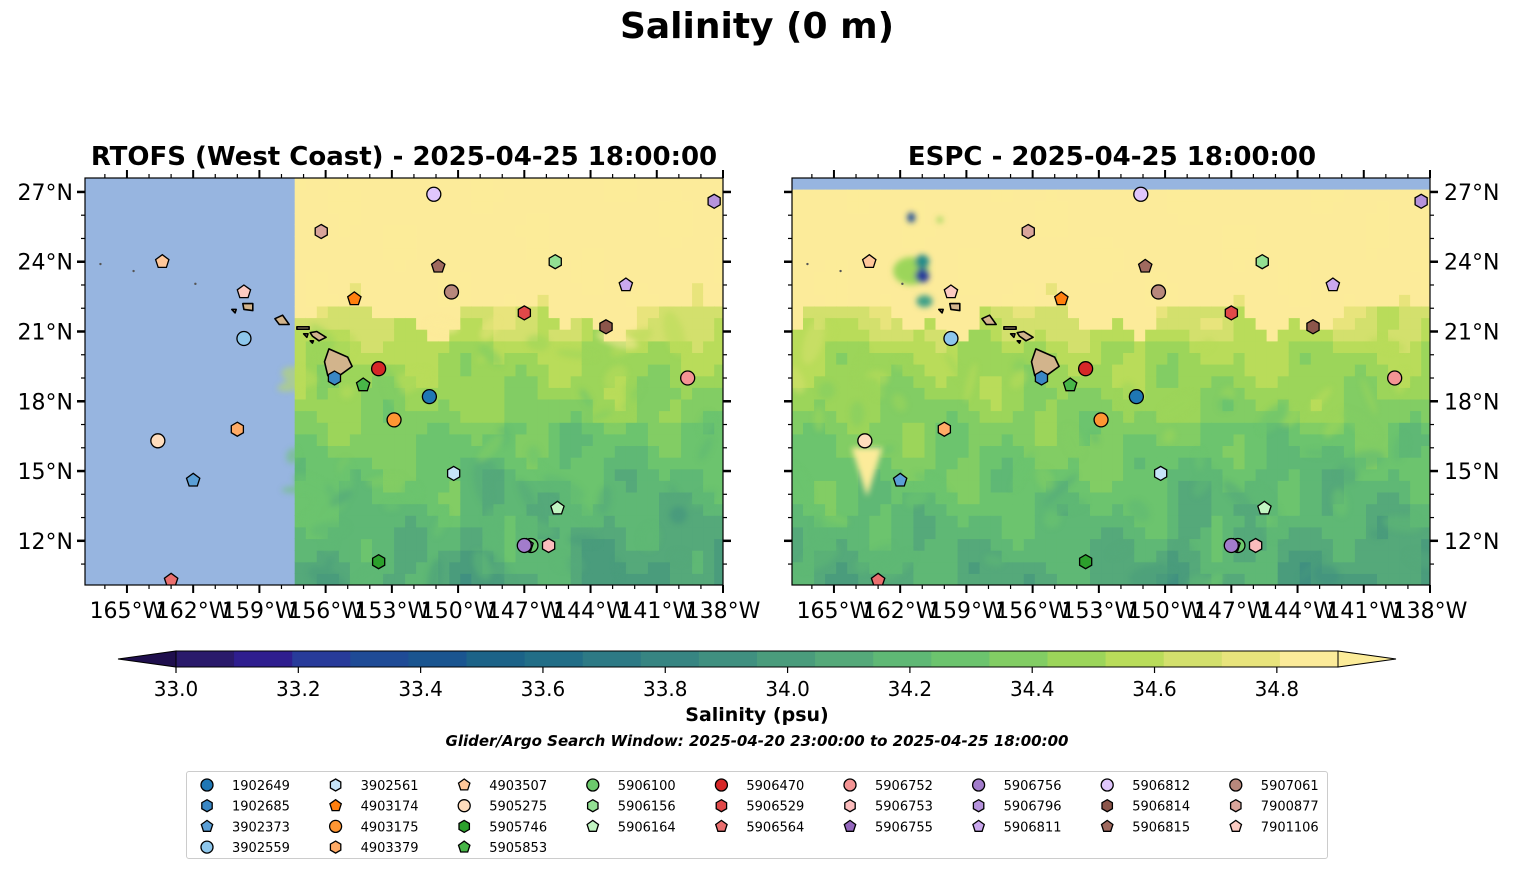 The image size is (1514, 889). What do you see at coordinates (158, 441) in the screenshot?
I see `float-5905275-circle-marker` at bounding box center [158, 441].